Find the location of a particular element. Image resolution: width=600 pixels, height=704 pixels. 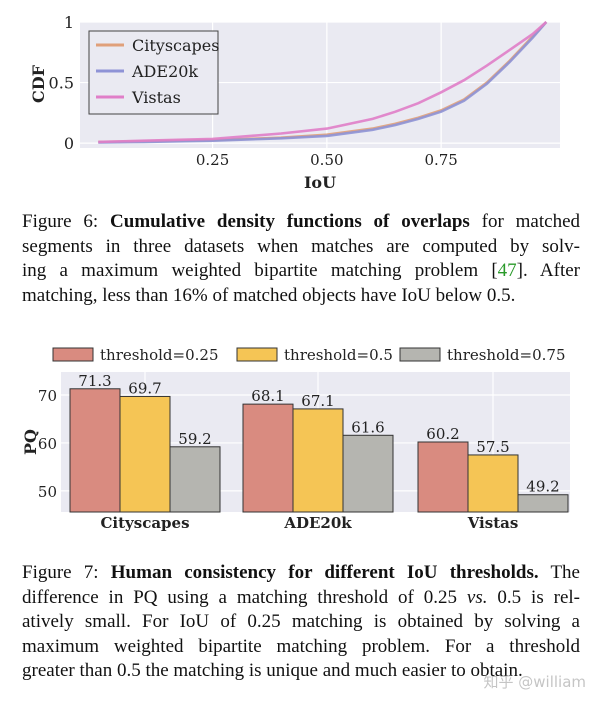

y-tick-label: 0.5 is located at coordinates (61, 83).